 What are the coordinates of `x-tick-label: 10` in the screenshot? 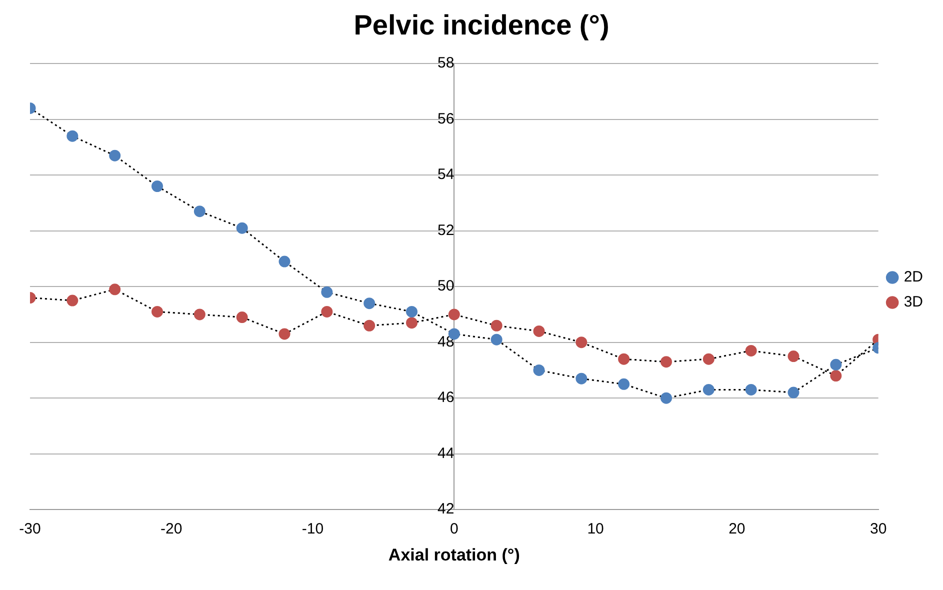 It's located at (595, 529).